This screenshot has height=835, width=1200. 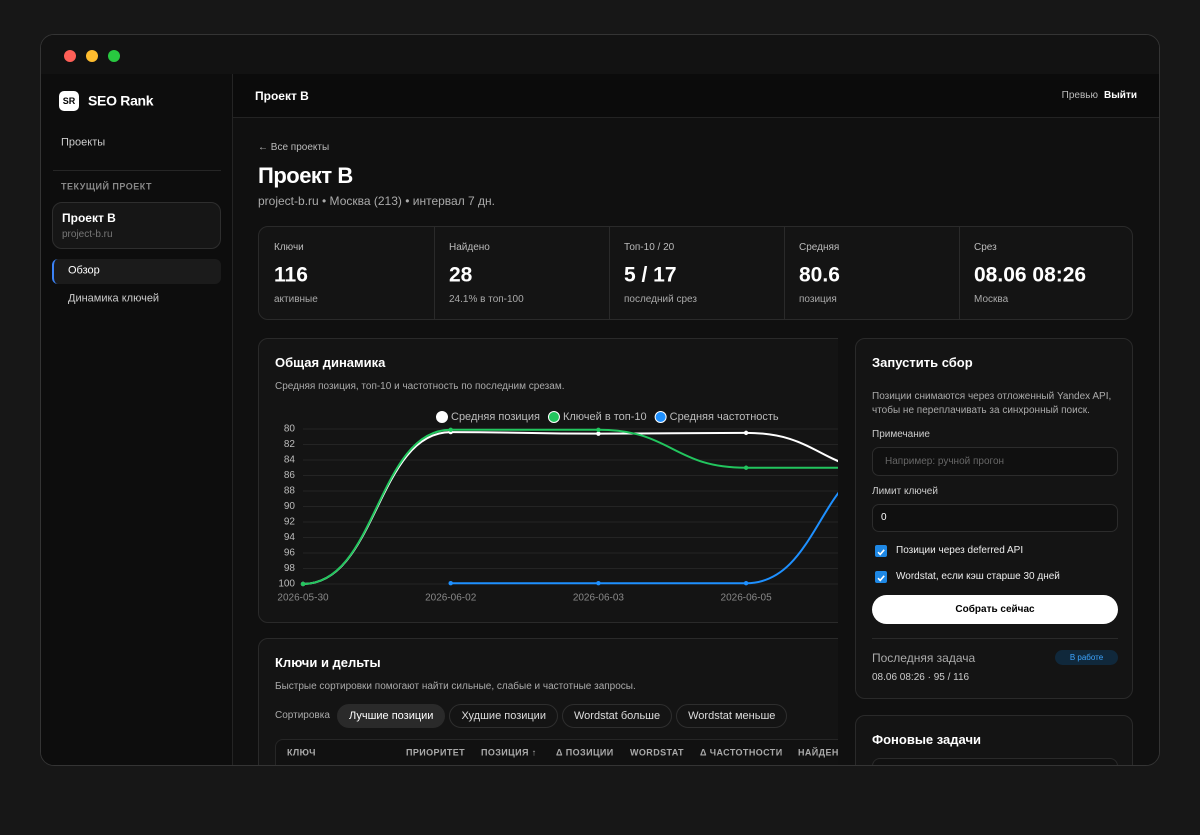 What do you see at coordinates (92, 56) in the screenshot?
I see `minimize-dot` at bounding box center [92, 56].